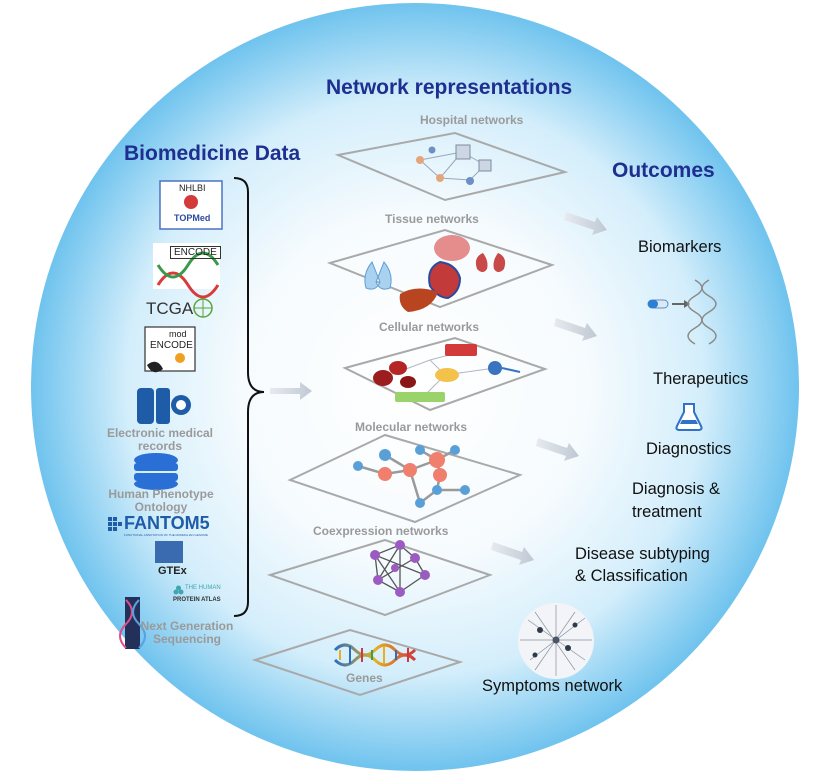  I want to click on arrow-subtyping, so click(512, 553).